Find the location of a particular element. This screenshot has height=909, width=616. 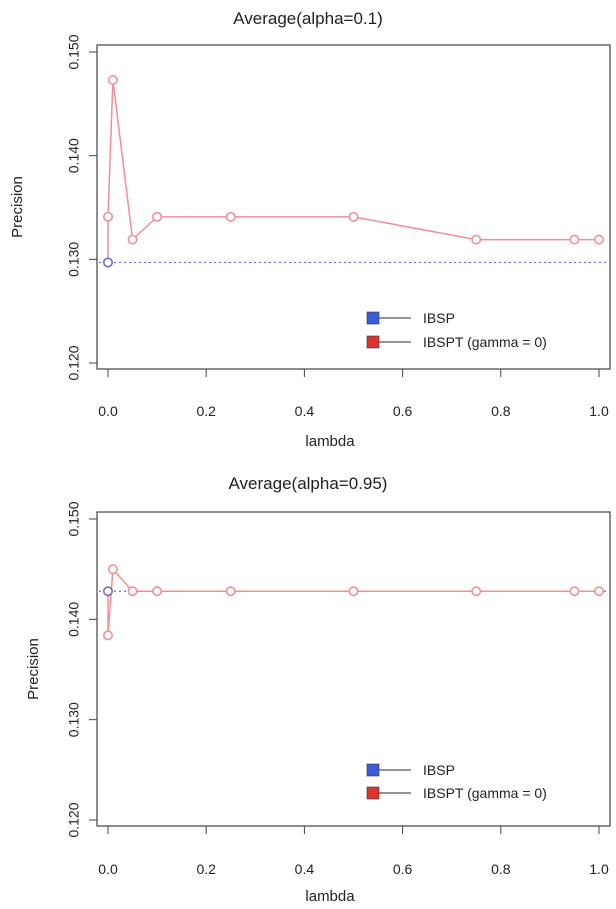

chart-title: Average(alpha=0.95) is located at coordinates (308, 483).